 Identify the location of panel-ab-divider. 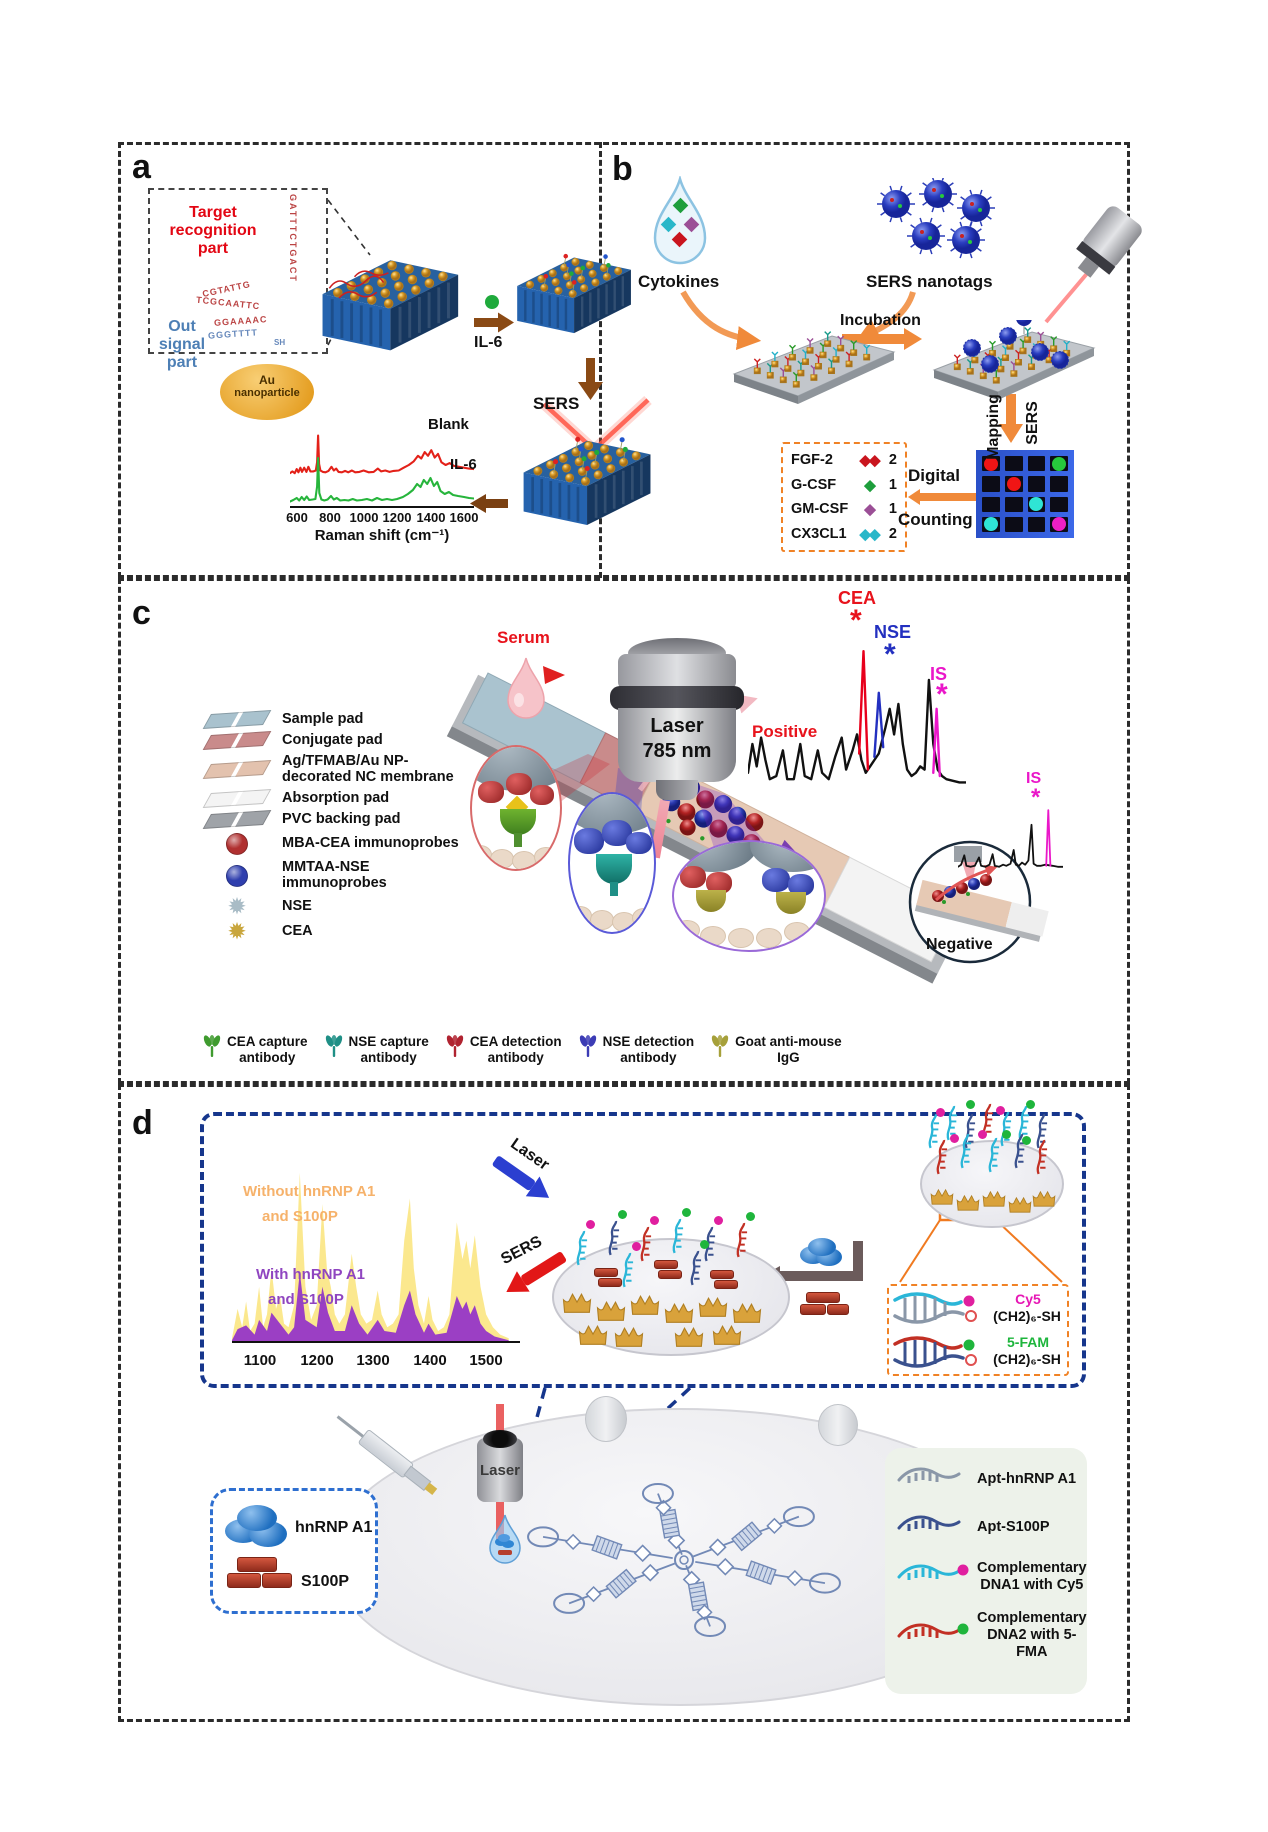
(600, 360).